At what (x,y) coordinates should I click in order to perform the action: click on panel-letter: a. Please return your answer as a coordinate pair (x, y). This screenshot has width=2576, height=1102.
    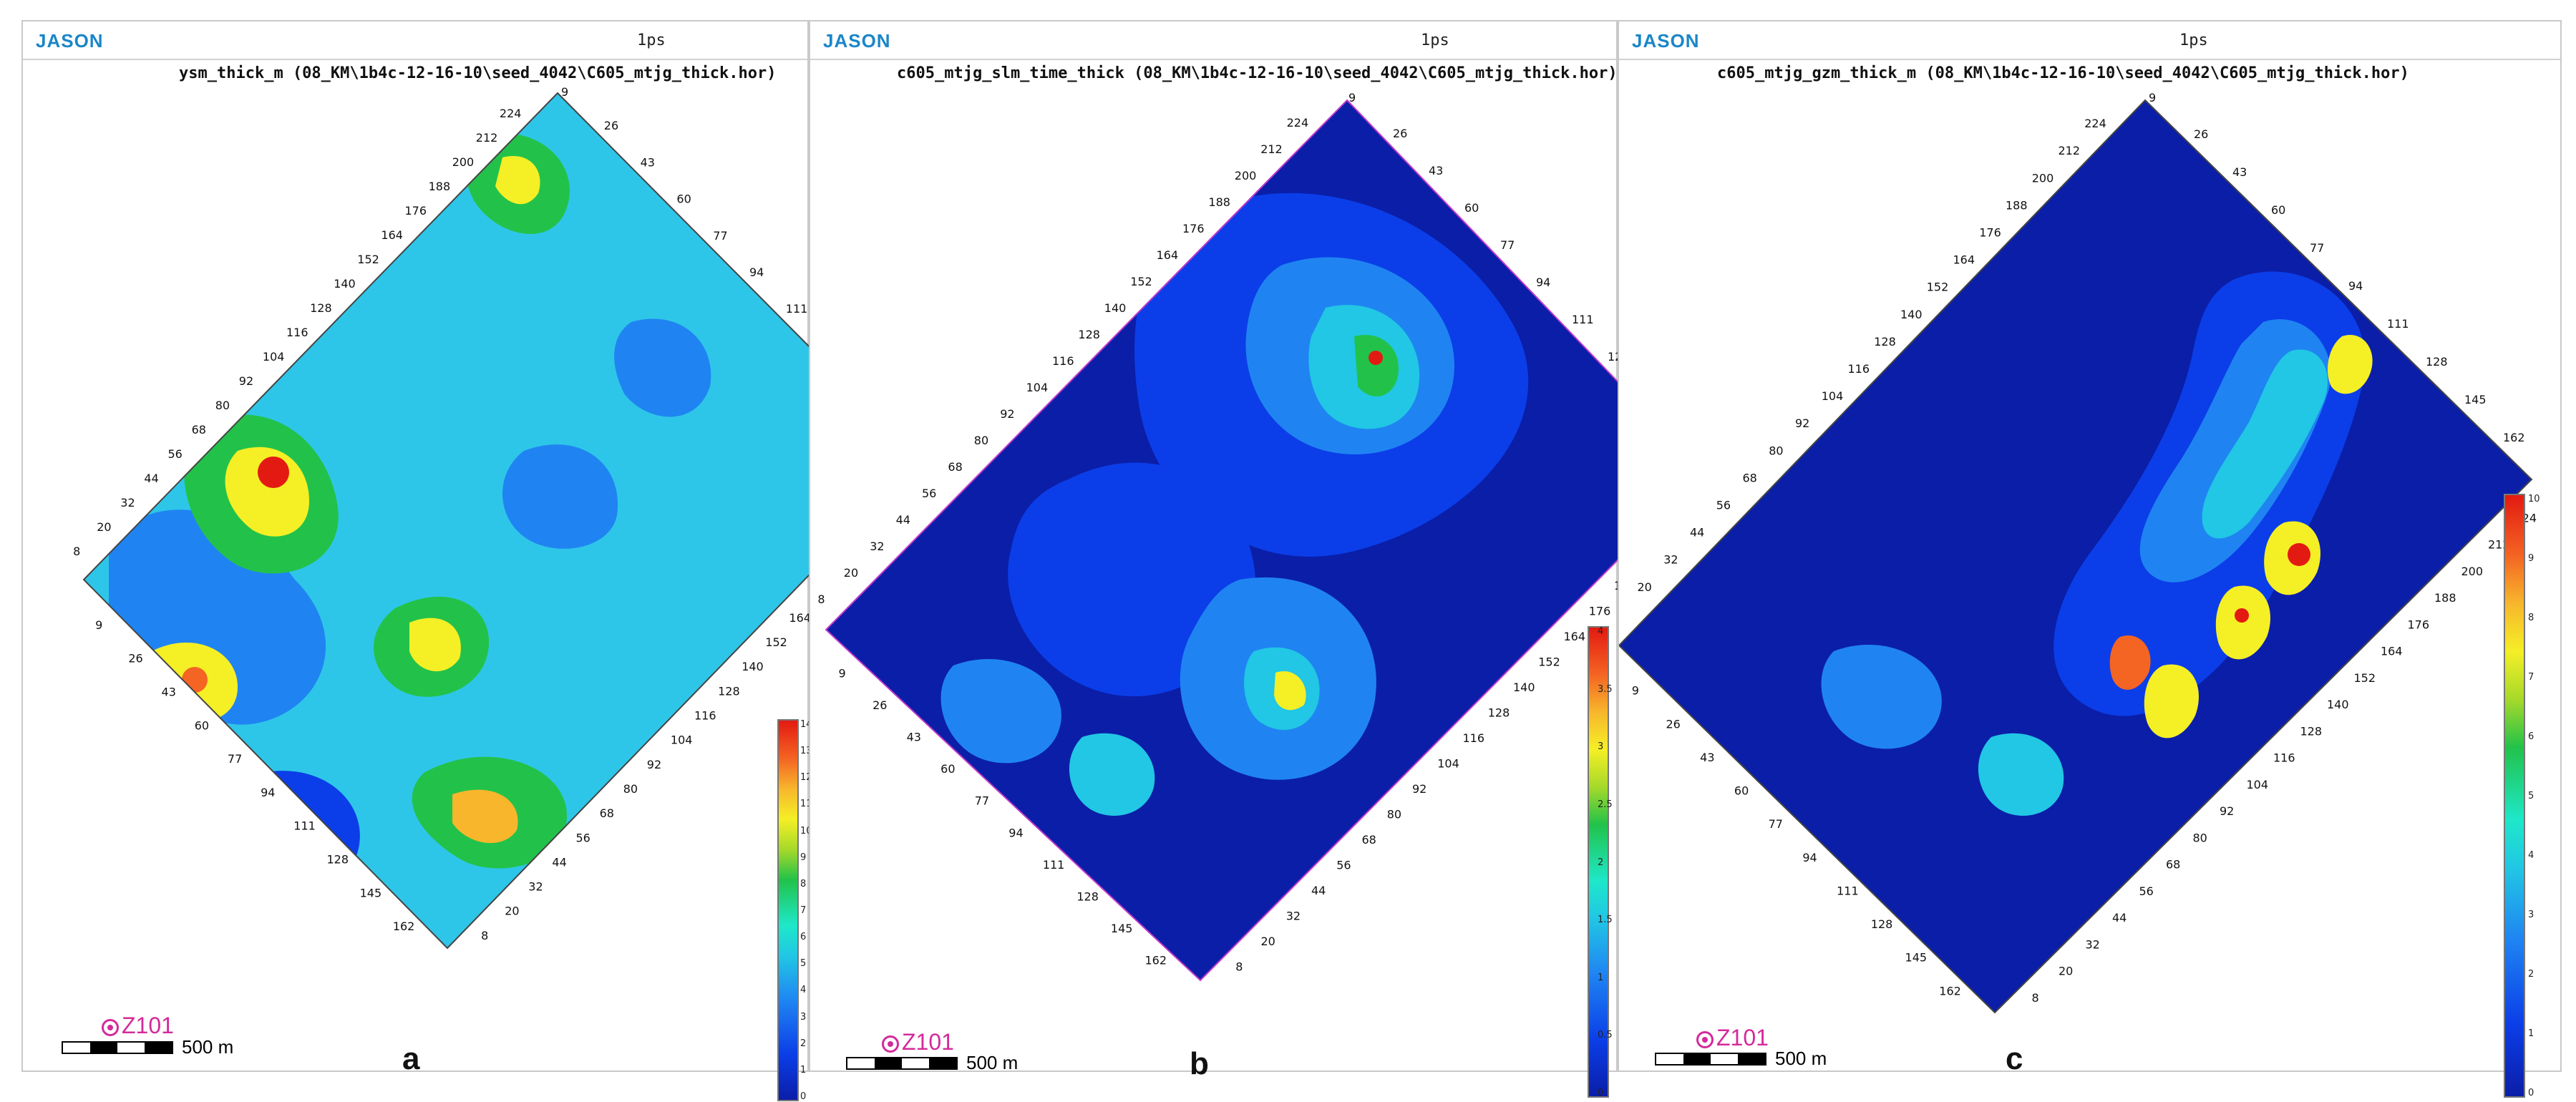
    Looking at the image, I should click on (411, 1058).